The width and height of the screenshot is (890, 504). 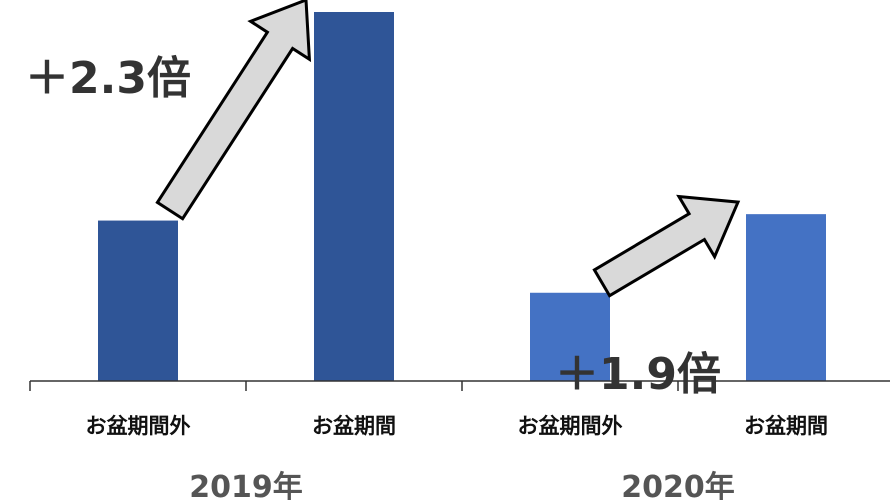 What do you see at coordinates (638, 374) in the screenshot?
I see `annotation-1: ＋1.9倍` at bounding box center [638, 374].